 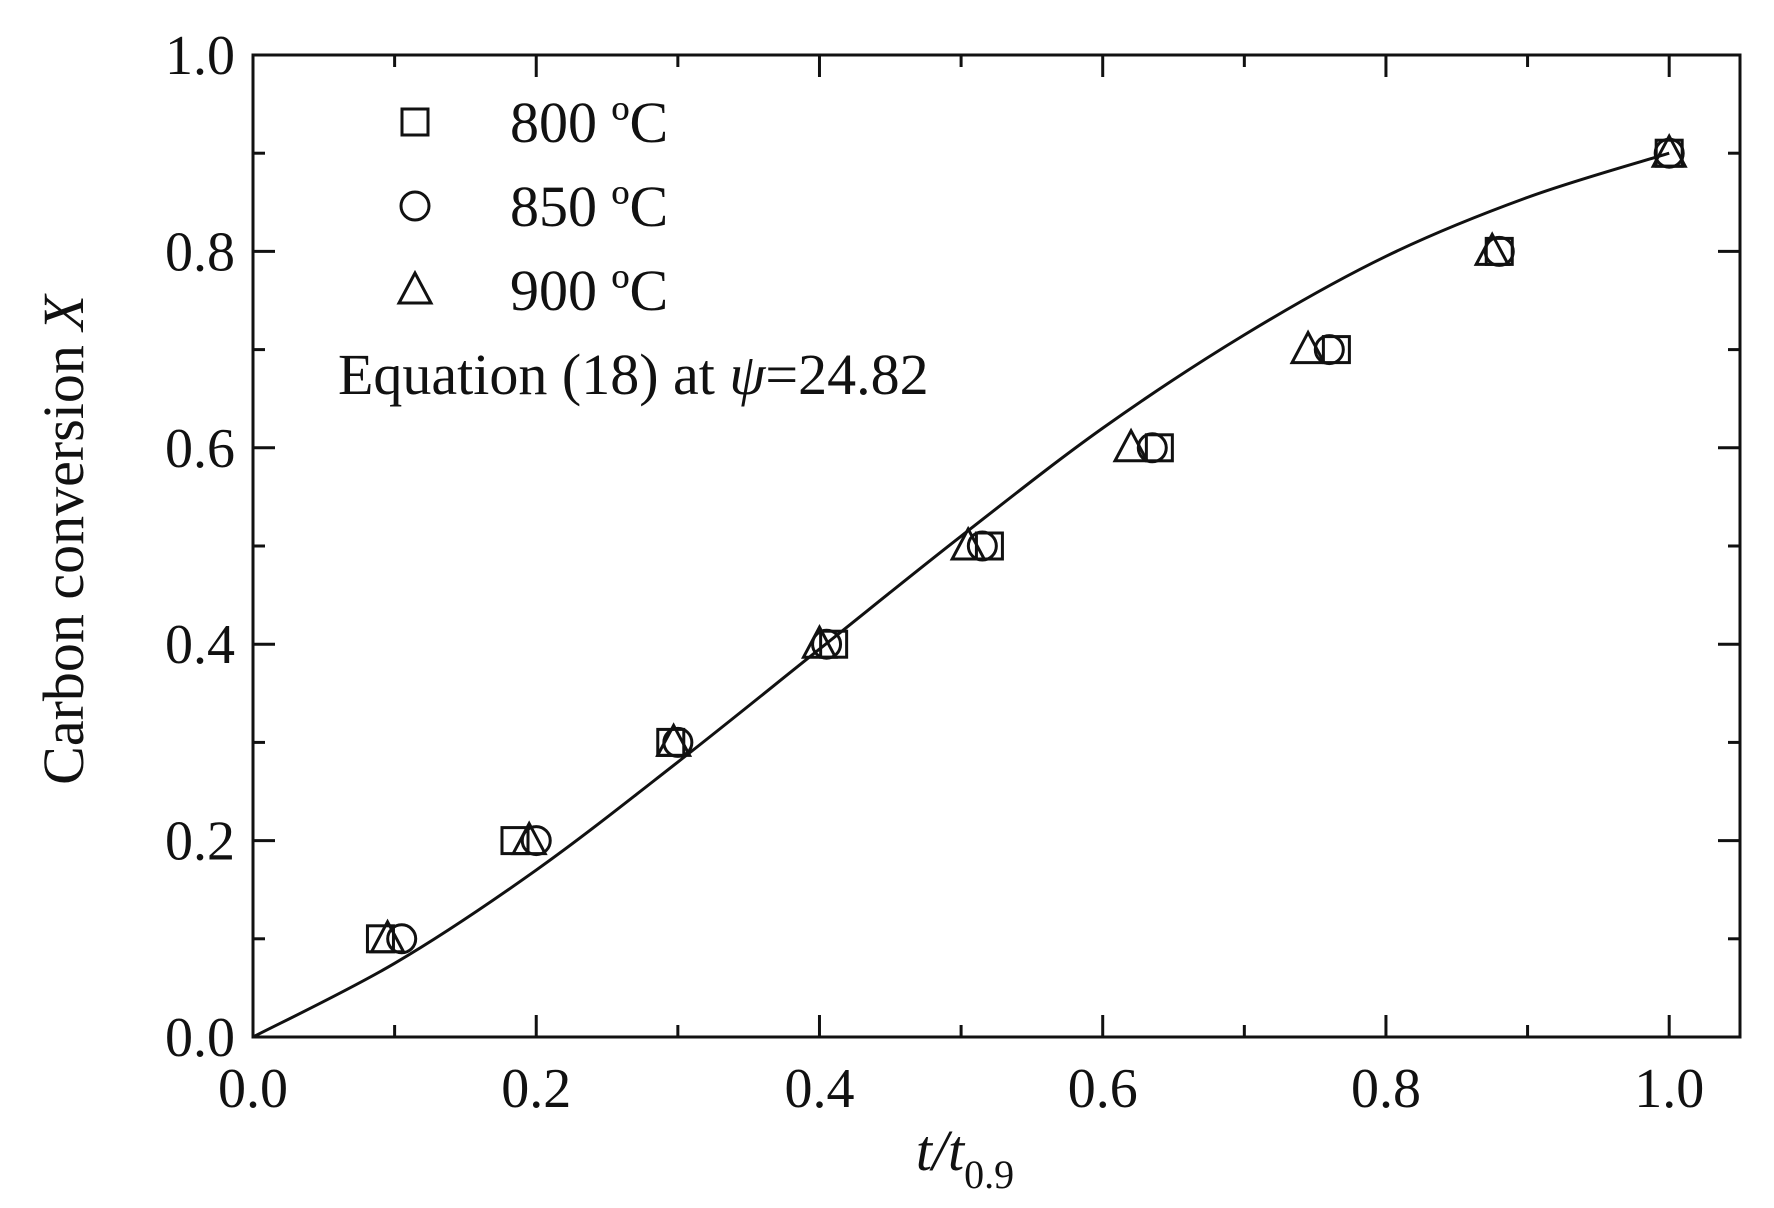 I want to click on x-axis-label: t/t0.9, so click(x=965, y=1157).